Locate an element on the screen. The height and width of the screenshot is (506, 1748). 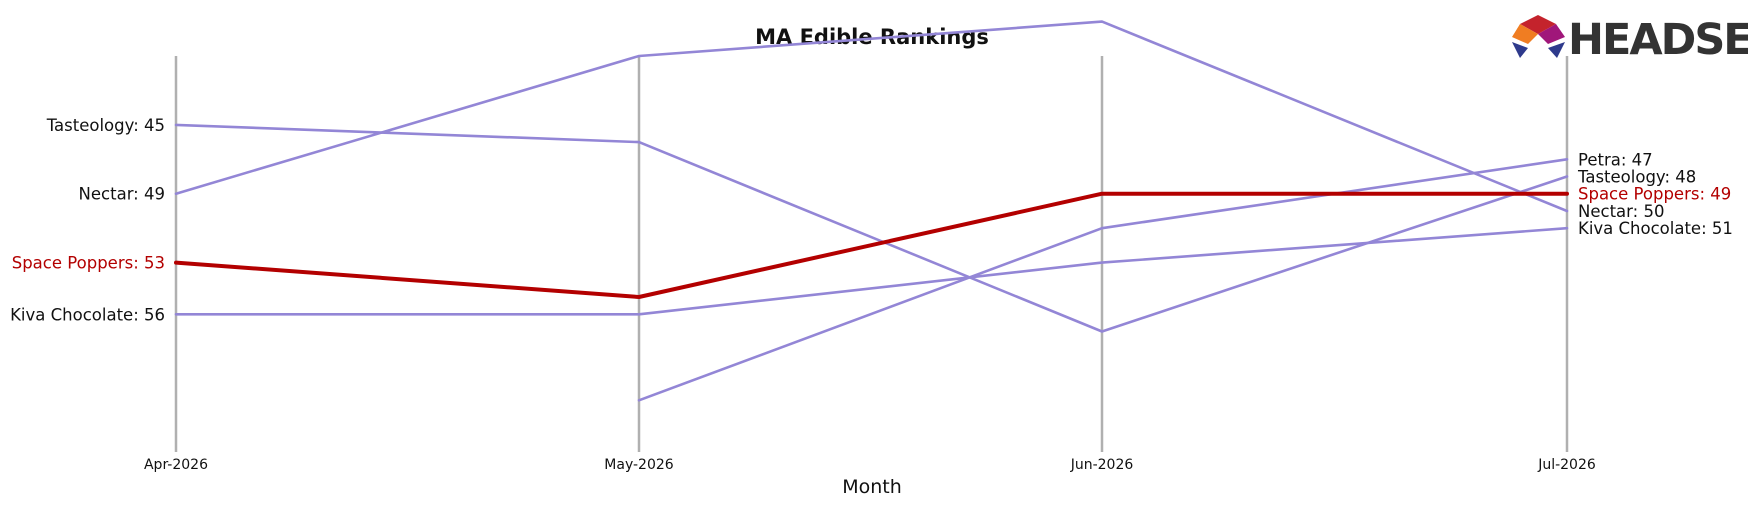
end-label-petra: Petra: 47 is located at coordinates (1615, 159).